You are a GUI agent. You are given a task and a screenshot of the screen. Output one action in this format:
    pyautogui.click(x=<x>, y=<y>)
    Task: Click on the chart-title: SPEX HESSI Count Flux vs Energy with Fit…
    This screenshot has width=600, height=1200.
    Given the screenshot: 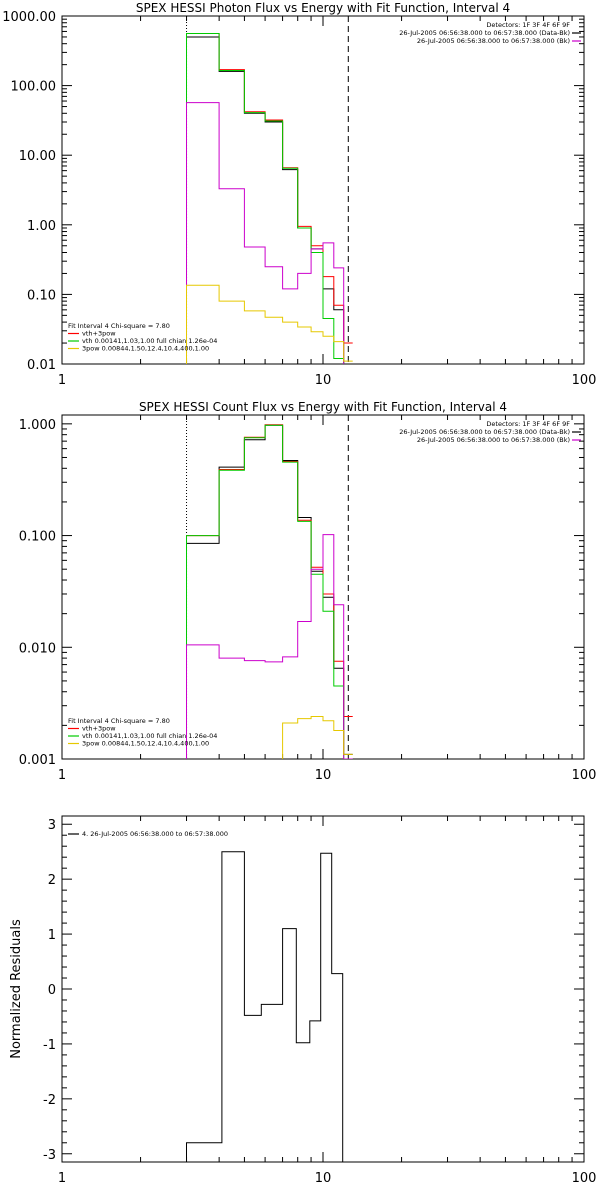 What is the action you would take?
    pyautogui.click(x=323, y=407)
    